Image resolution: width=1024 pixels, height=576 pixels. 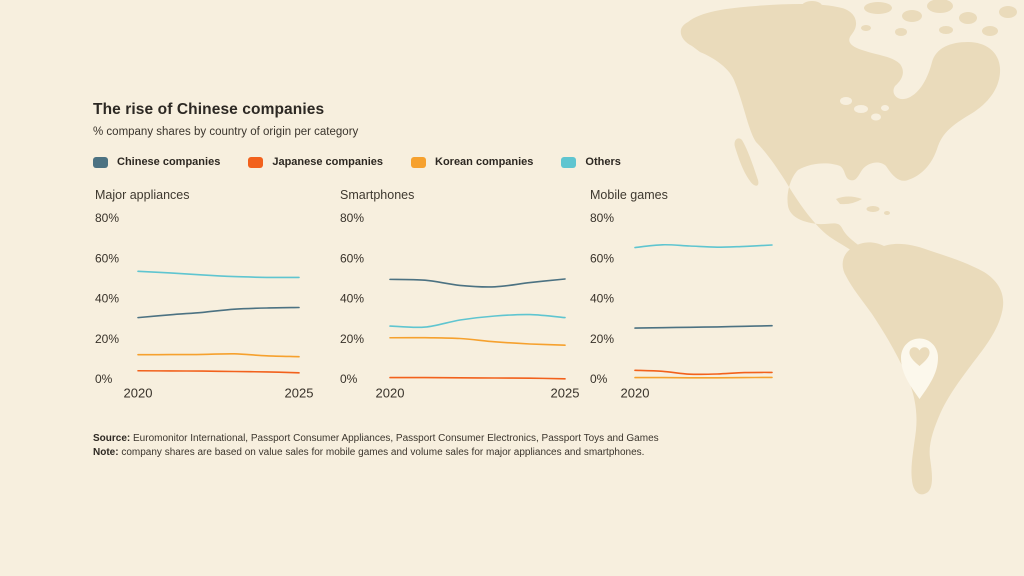 I want to click on legend-item: Japanese companies, so click(x=315, y=162).